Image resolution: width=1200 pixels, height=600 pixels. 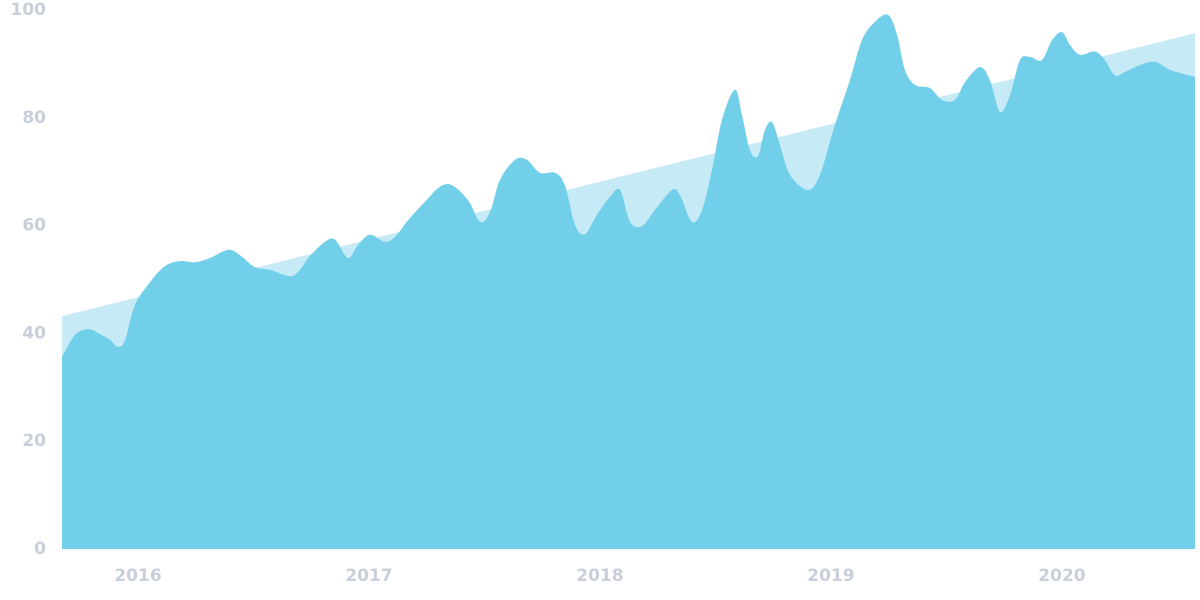 What do you see at coordinates (34, 226) in the screenshot?
I see `y-tick-label: 60` at bounding box center [34, 226].